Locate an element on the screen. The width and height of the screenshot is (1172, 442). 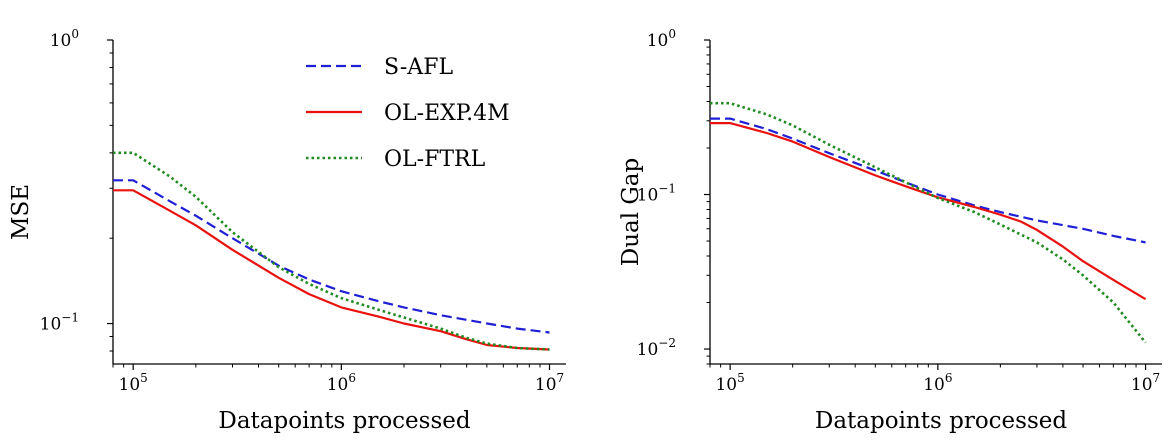
legend: S-AFL OL-EXP.4M OL-FTRL is located at coordinates (408, 113).